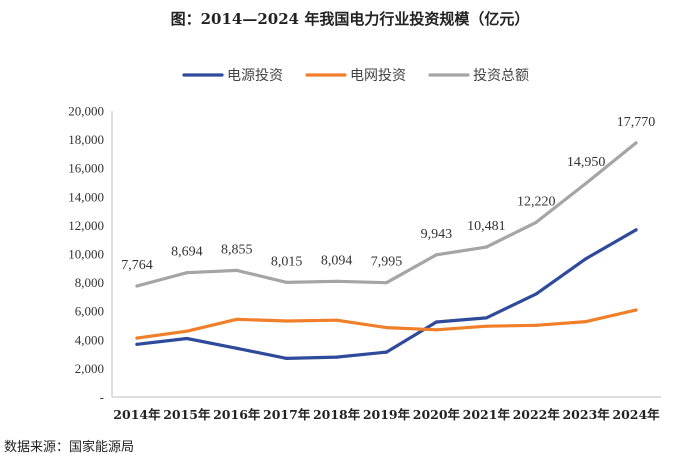 This screenshot has width=700, height=463. Describe the element at coordinates (89, 282) in the screenshot. I see `y-tick-label: 8,000` at that location.